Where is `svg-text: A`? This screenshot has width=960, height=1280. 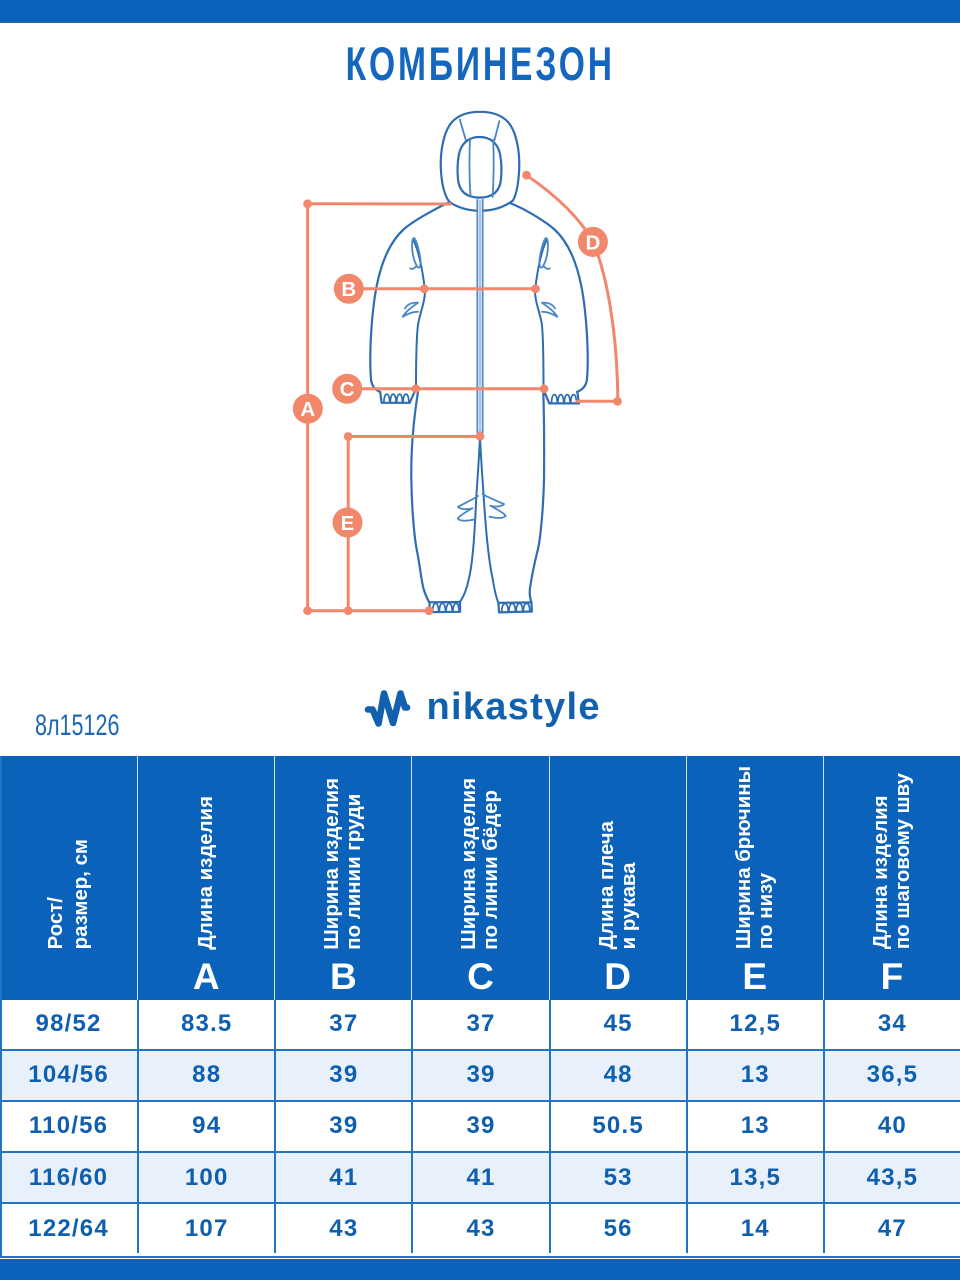 svg-text: A is located at coordinates (307, 409).